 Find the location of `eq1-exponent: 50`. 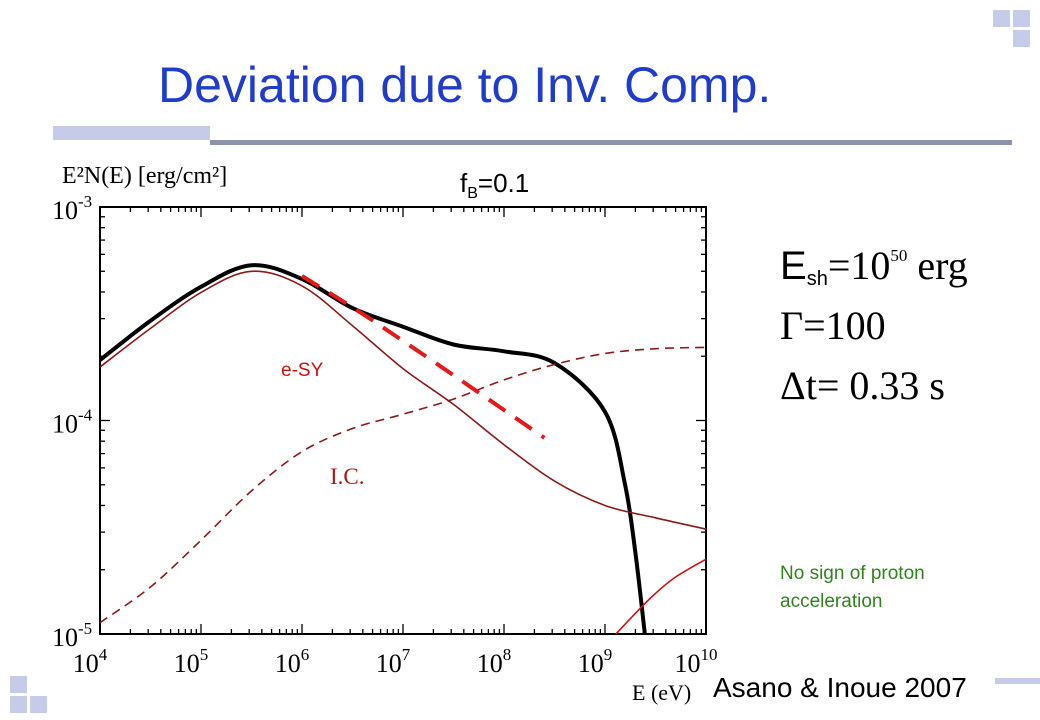

eq1-exponent: 50 is located at coordinates (899, 255).